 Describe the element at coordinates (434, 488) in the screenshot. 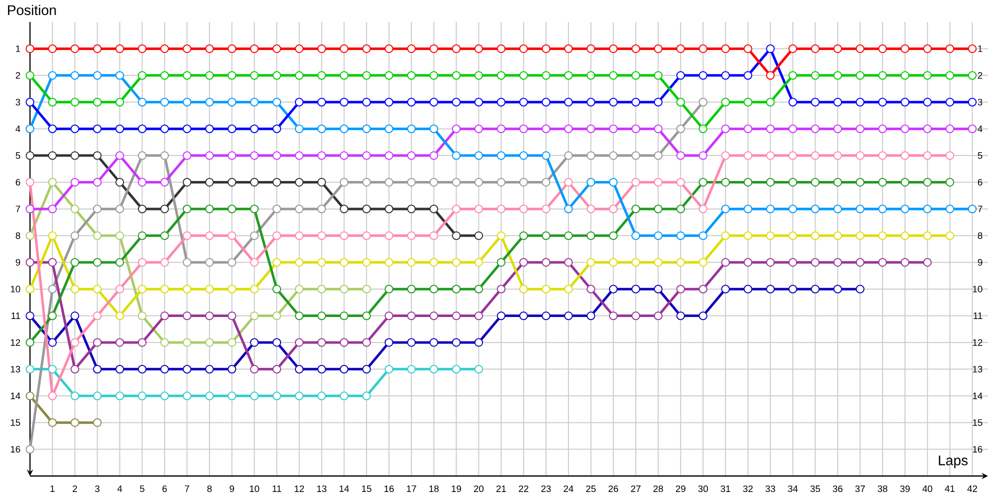

I see `x-tick-label: 18` at that location.